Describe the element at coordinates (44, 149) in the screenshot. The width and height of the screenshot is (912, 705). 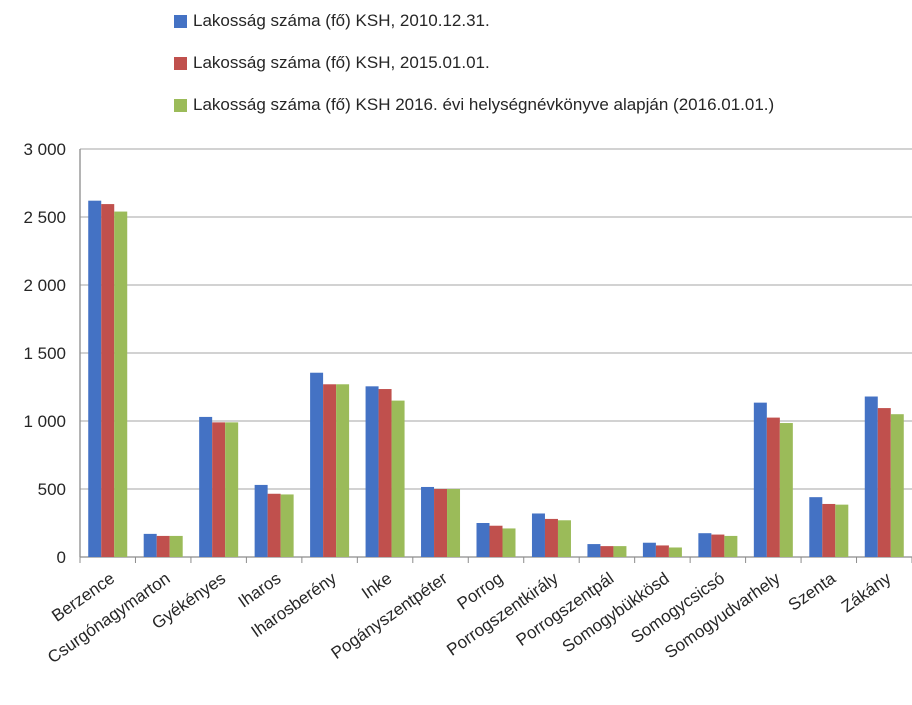
I see `y-tick-label: 3 000` at that location.